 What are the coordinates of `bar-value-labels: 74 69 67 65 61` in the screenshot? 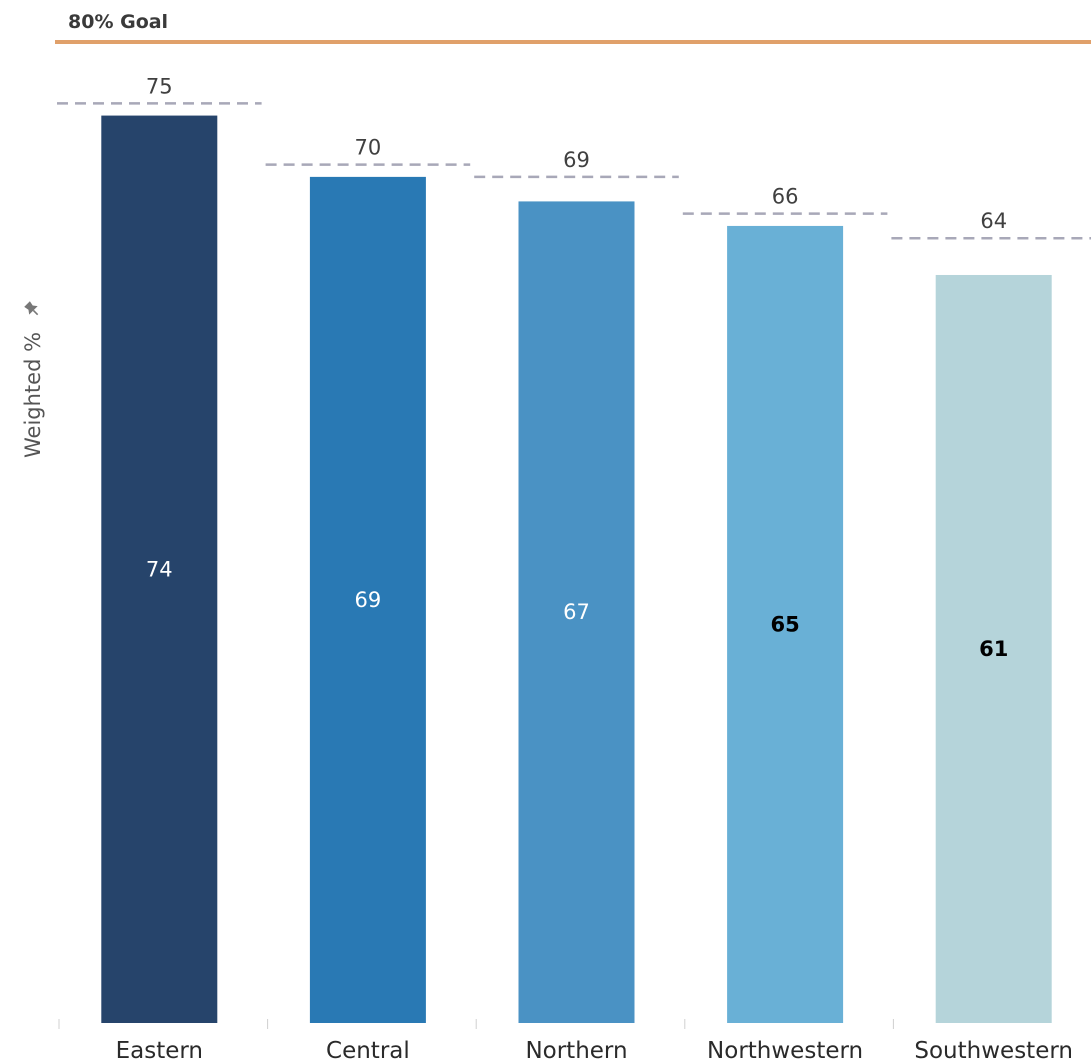 It's located at (577, 609).